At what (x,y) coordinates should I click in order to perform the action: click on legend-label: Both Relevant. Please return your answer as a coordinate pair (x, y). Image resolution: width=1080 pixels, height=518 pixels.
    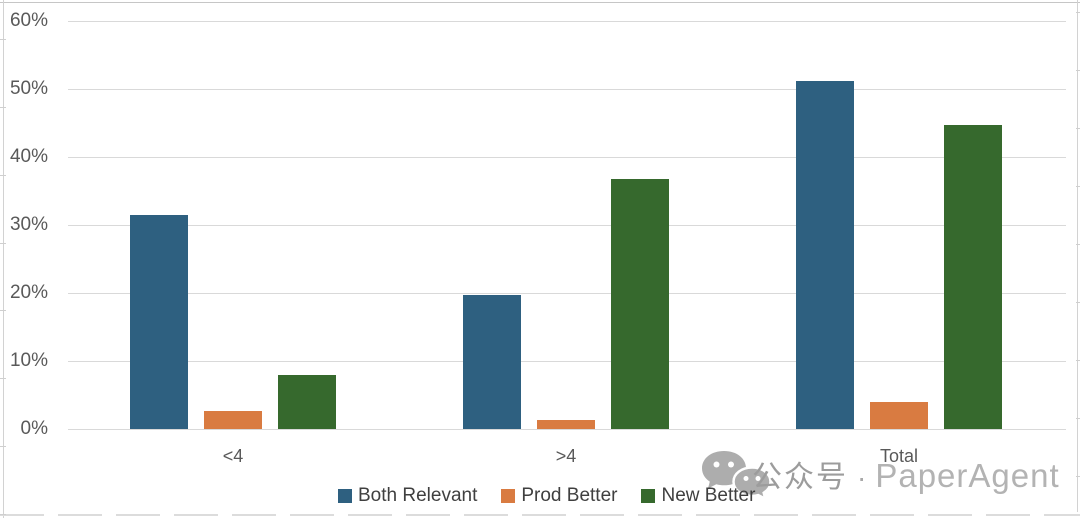
    Looking at the image, I should click on (418, 495).